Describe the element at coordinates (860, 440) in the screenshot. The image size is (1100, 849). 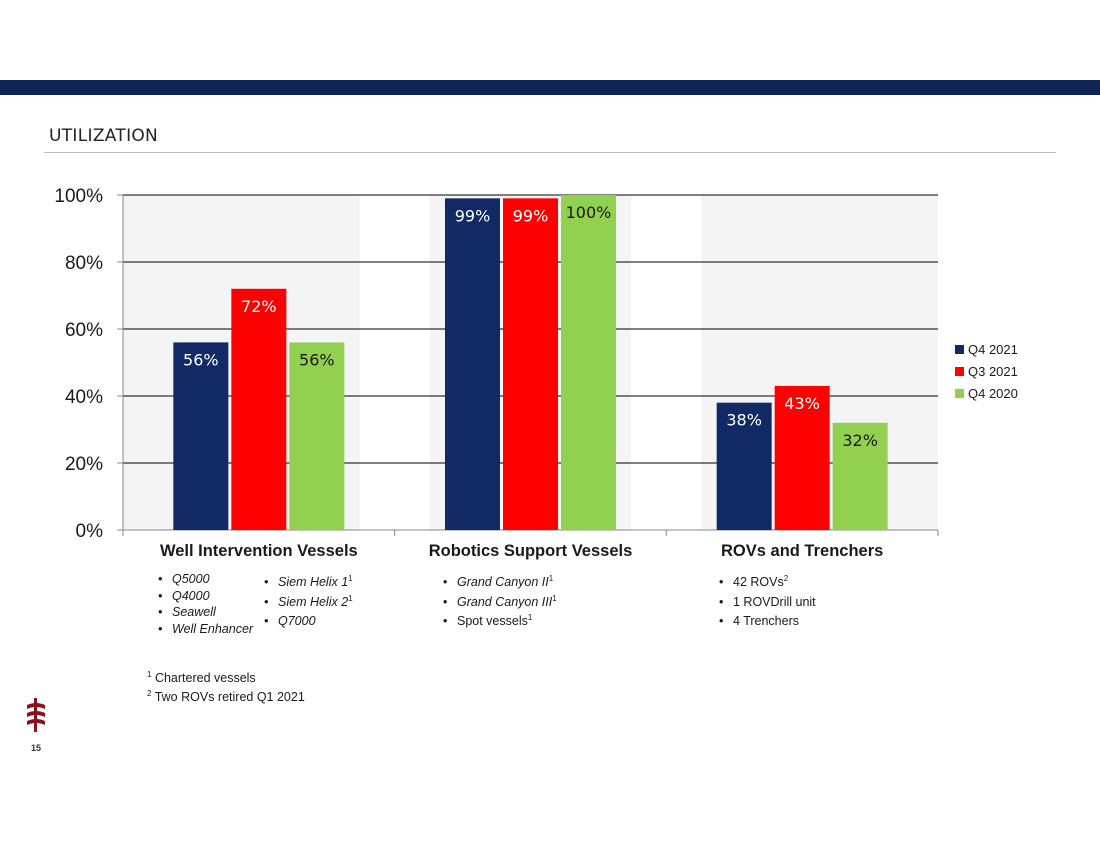
I see `data-label: 32%` at that location.